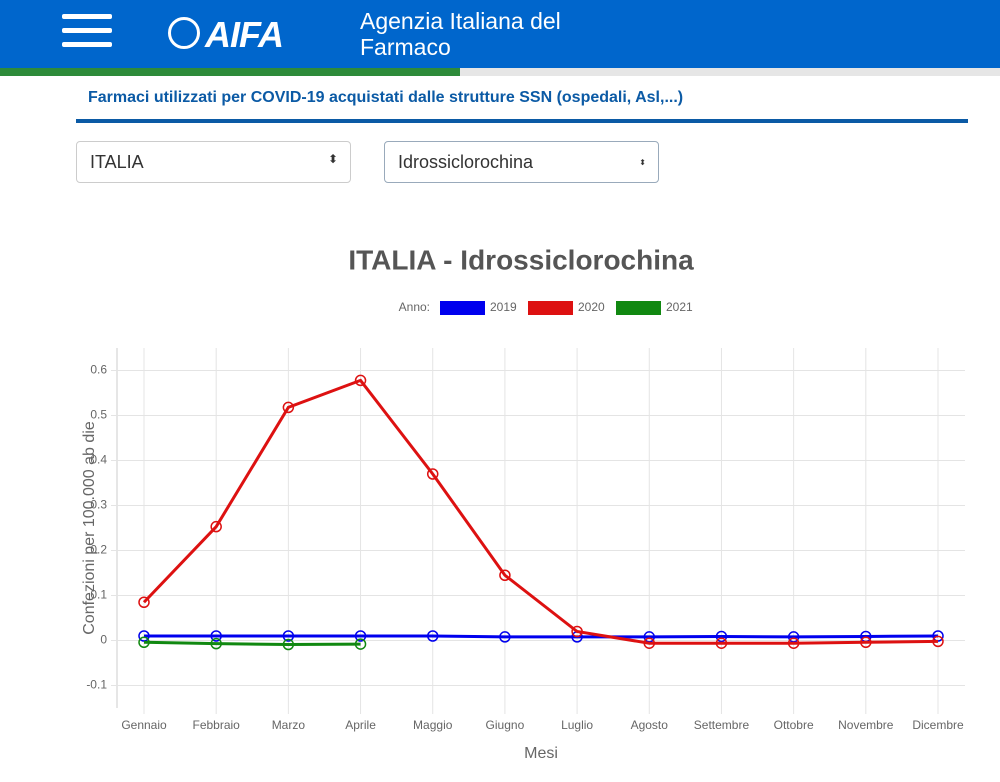  Describe the element at coordinates (577, 725) in the screenshot. I see `x-tick-label: Luglio` at that location.